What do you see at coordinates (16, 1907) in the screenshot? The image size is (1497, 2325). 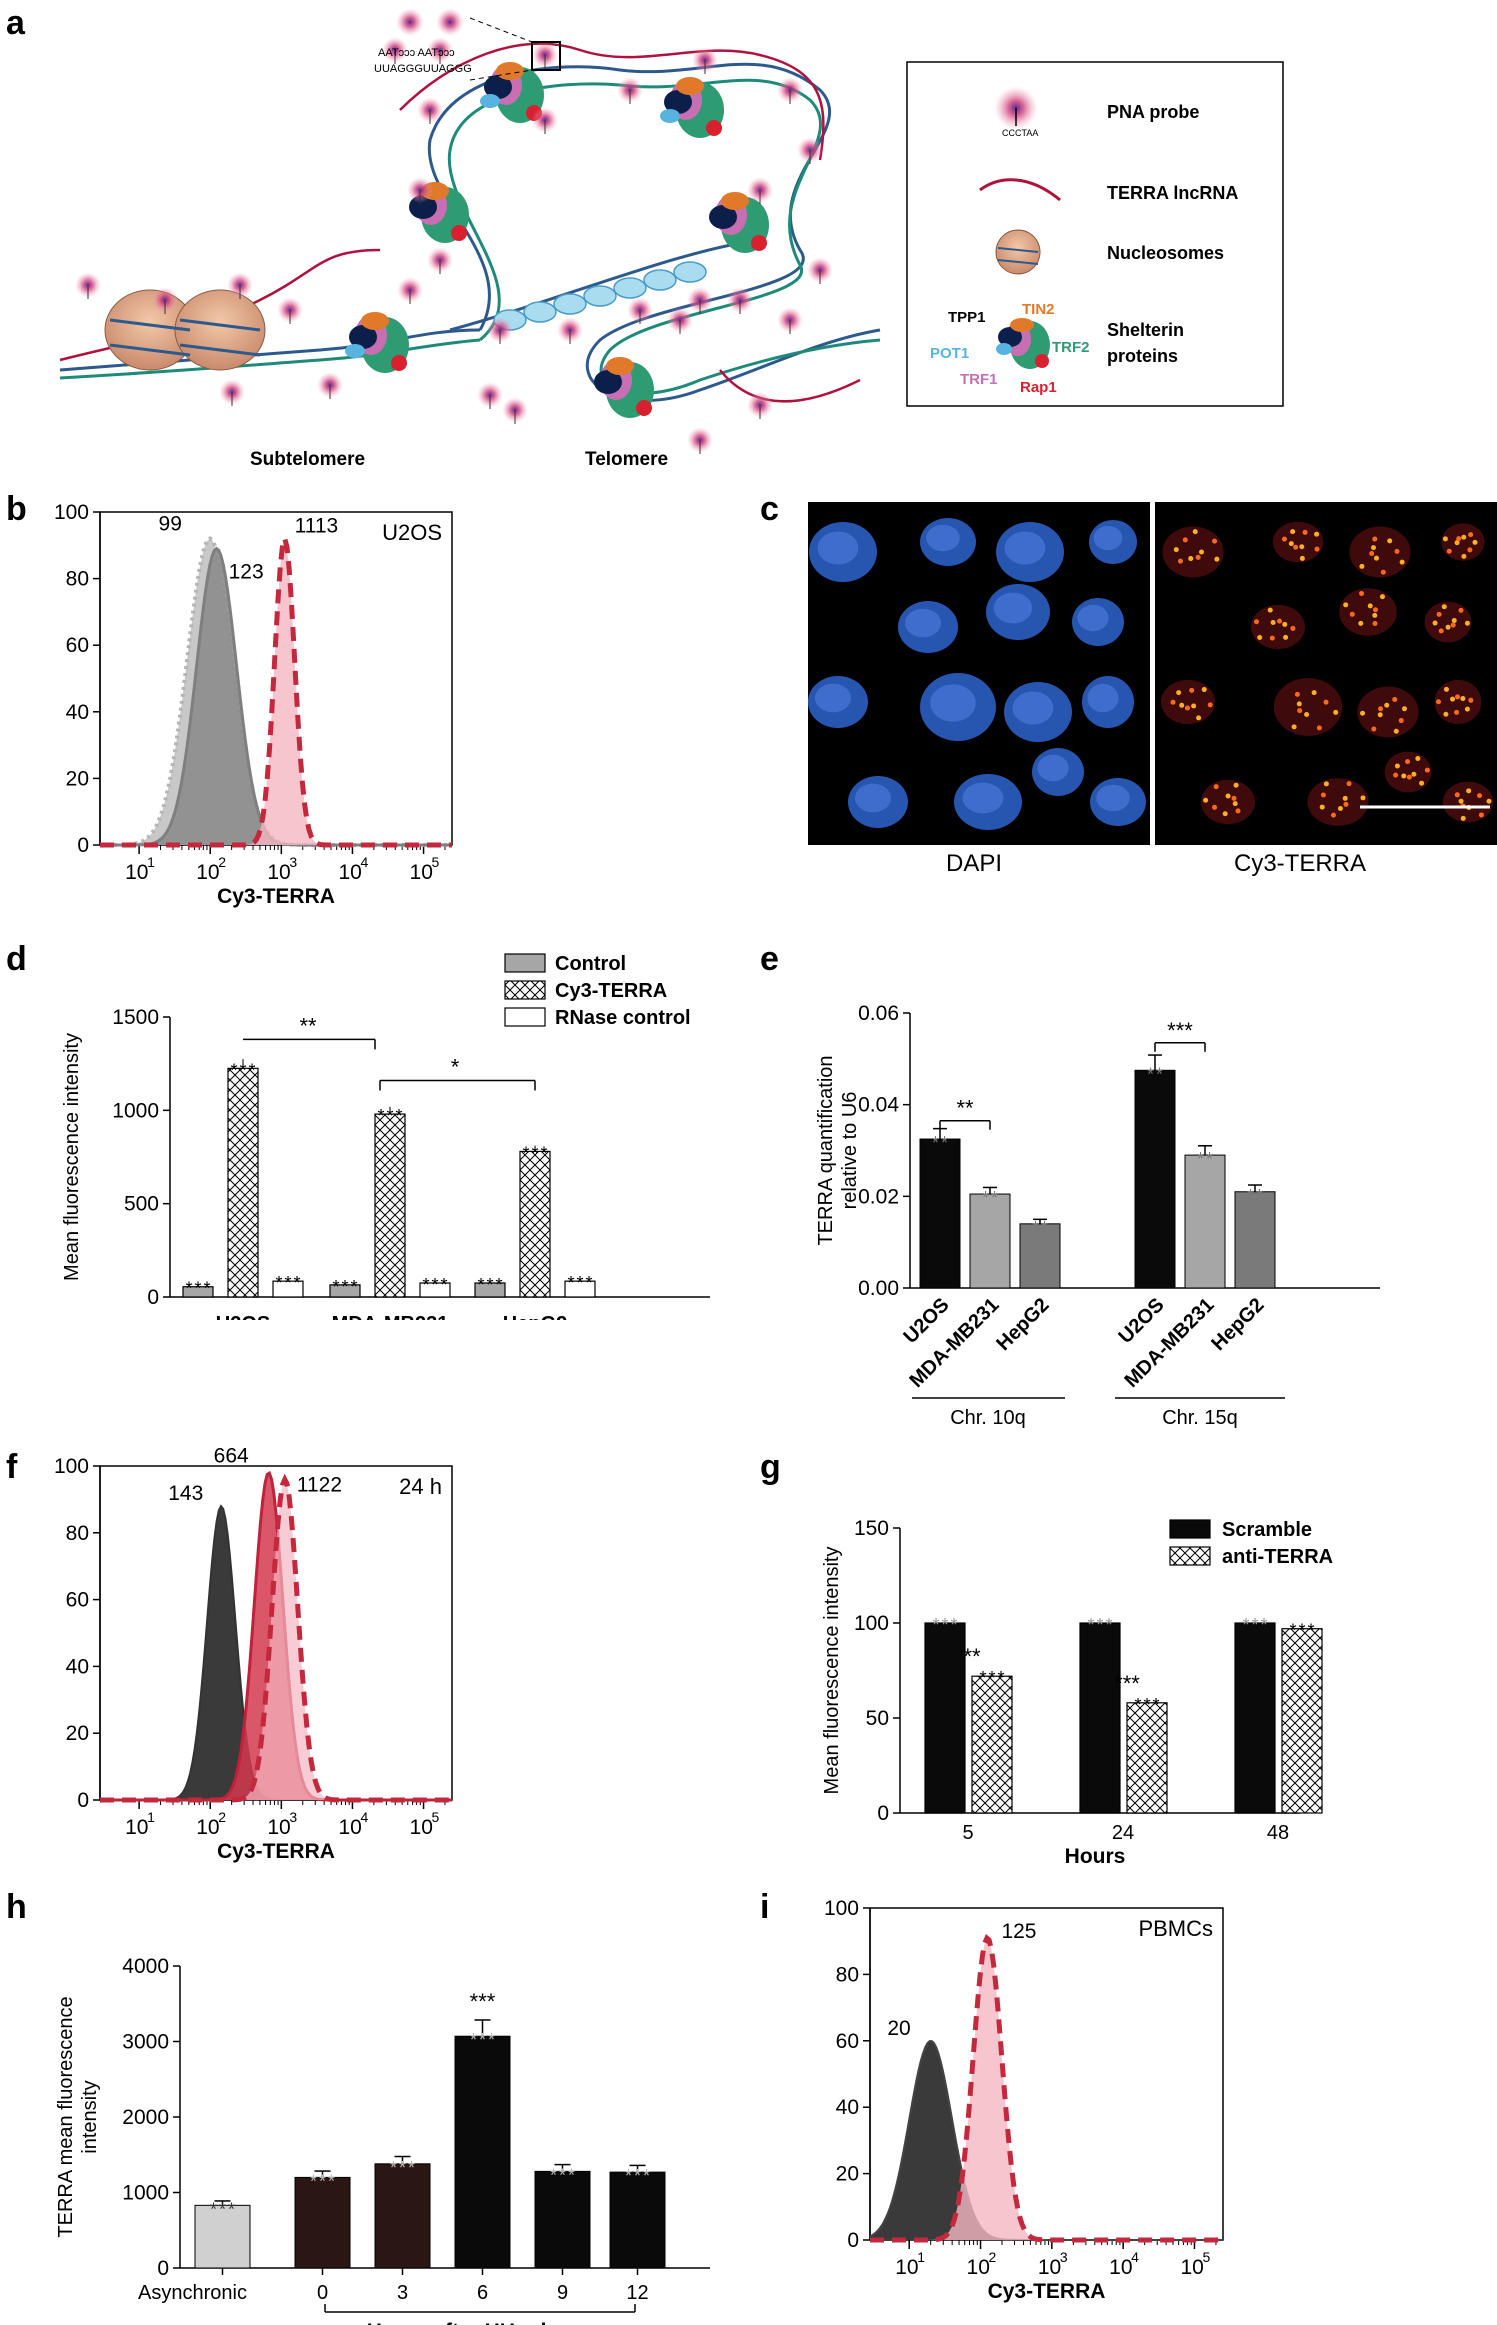 I see `panel-label-h: h` at bounding box center [16, 1907].